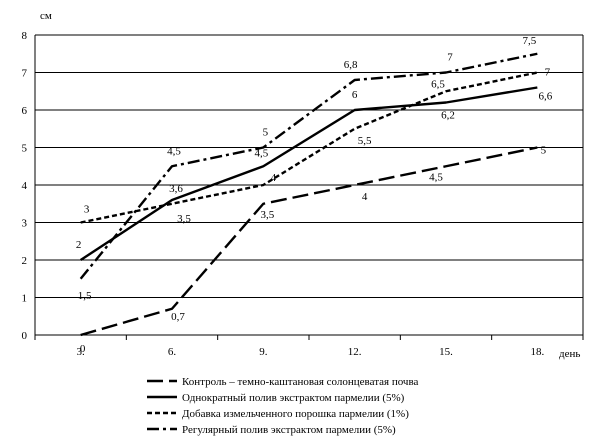 The height and width of the screenshot is (441, 592). I want to click on y-tick-label: 6, so click(25, 111).